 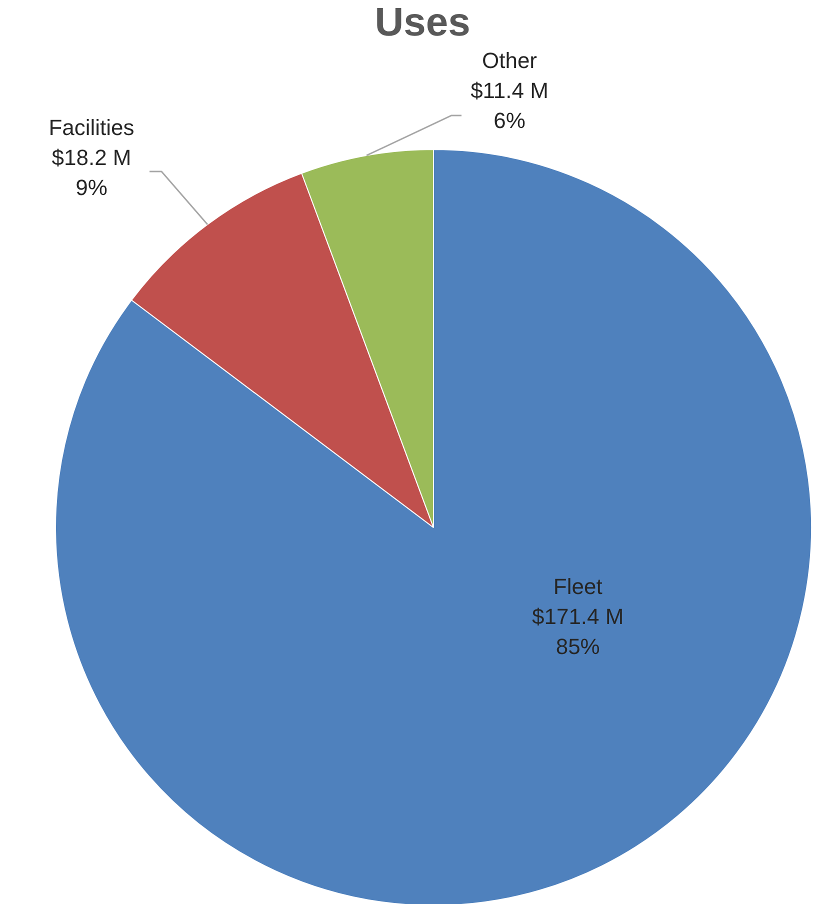 What do you see at coordinates (510, 60) in the screenshot?
I see `slice-label: Other` at bounding box center [510, 60].